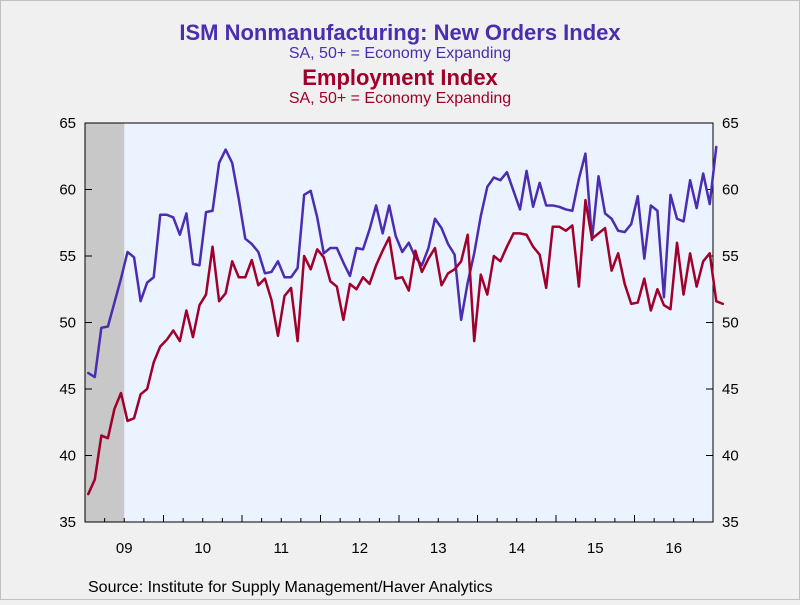 Image resolution: width=800 pixels, height=605 pixels. What do you see at coordinates (400, 98) in the screenshot?
I see `chart-subtitle-2: SA, 50+ = Economy Expanding` at bounding box center [400, 98].